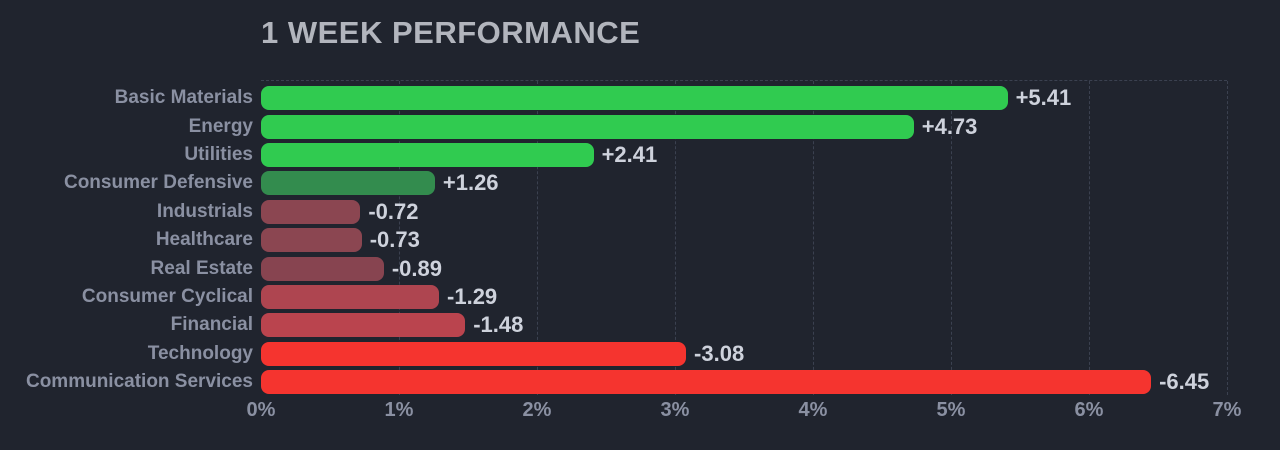  I want to click on bar-row: Real Estate -0.89, so click(640, 268).